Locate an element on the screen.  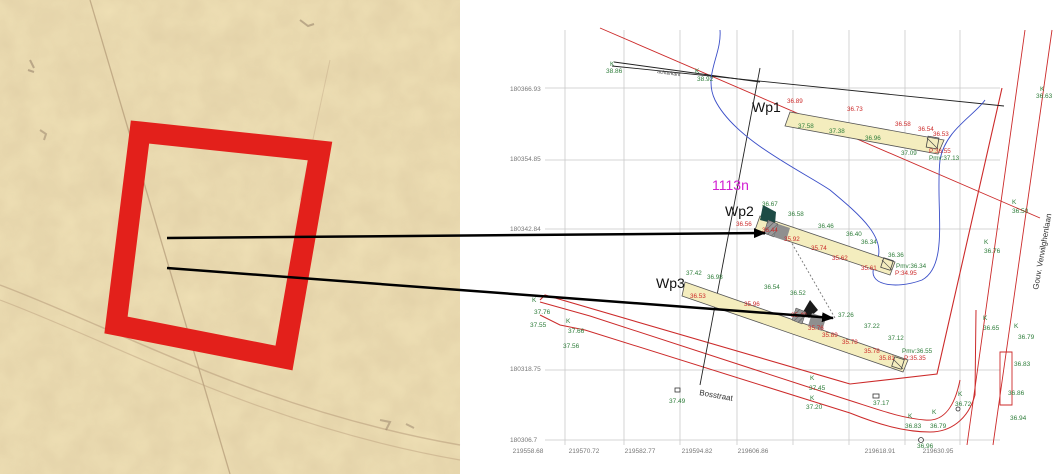
height-label: 35.96 is located at coordinates (752, 304).